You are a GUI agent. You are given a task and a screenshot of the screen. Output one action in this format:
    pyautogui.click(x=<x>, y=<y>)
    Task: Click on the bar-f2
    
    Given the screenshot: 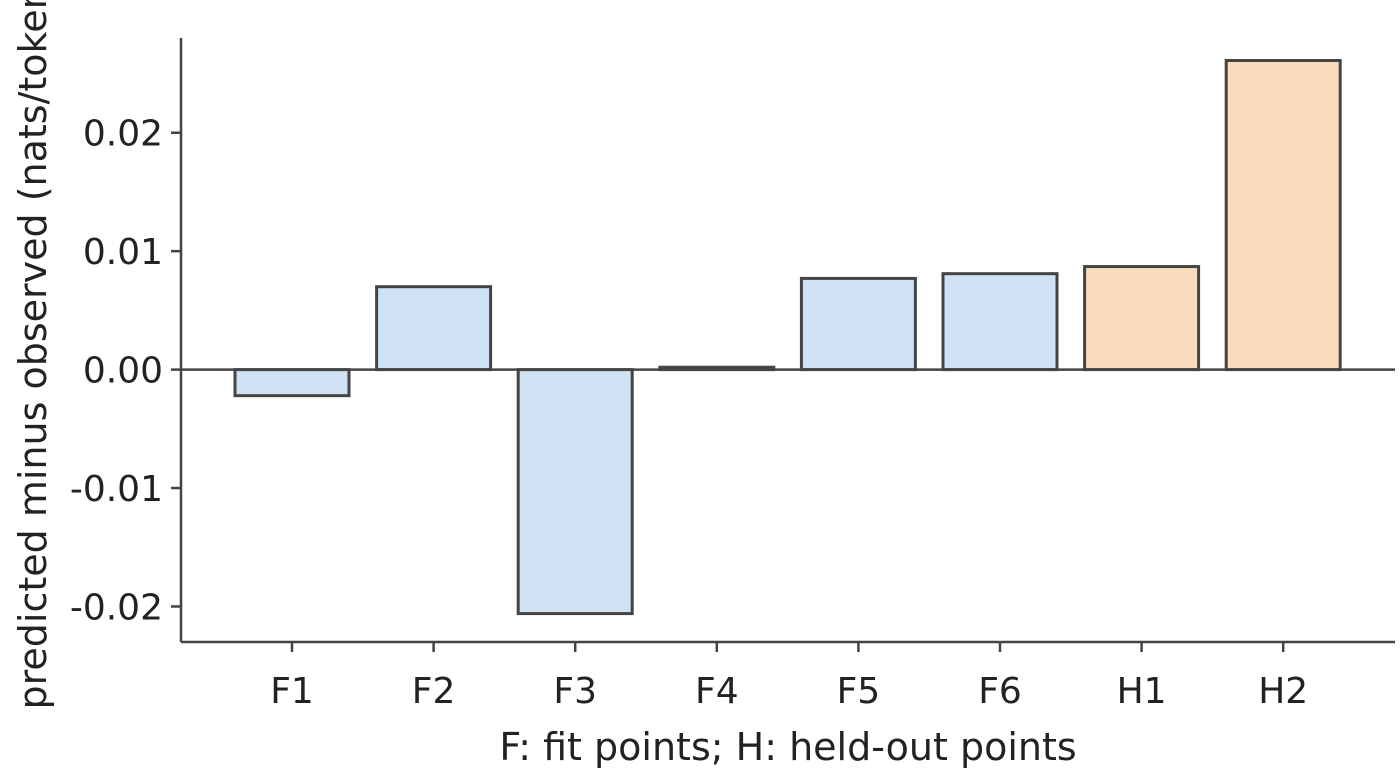 What is the action you would take?
    pyautogui.click(x=434, y=328)
    